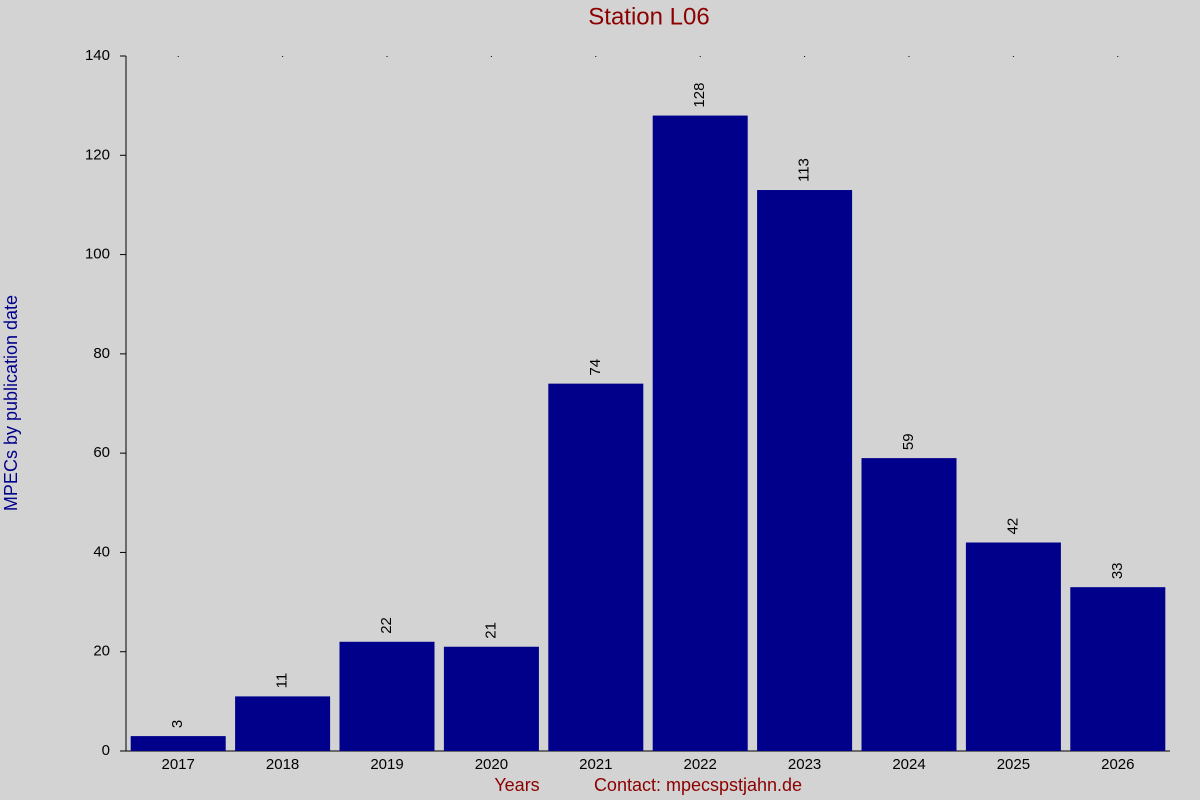 The height and width of the screenshot is (800, 1200). Describe the element at coordinates (698, 785) in the screenshot. I see `contact-note: Contact: mpecspstjahn.de` at that location.